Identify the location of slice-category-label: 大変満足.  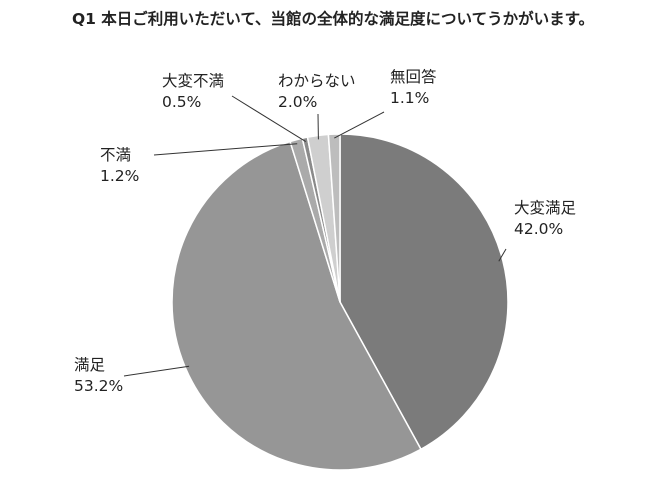
(545, 208).